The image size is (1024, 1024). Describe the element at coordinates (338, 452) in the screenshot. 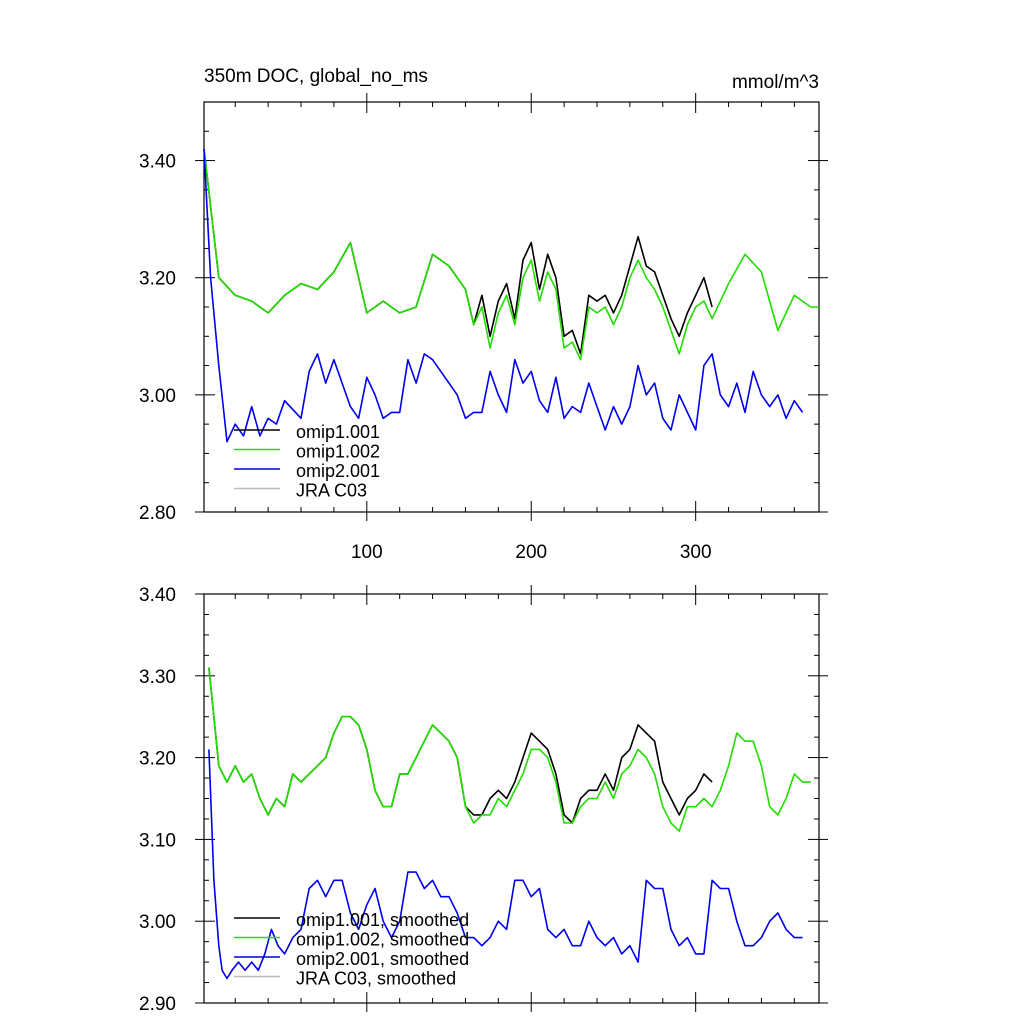

I see `legend-label: omip1.002` at that location.